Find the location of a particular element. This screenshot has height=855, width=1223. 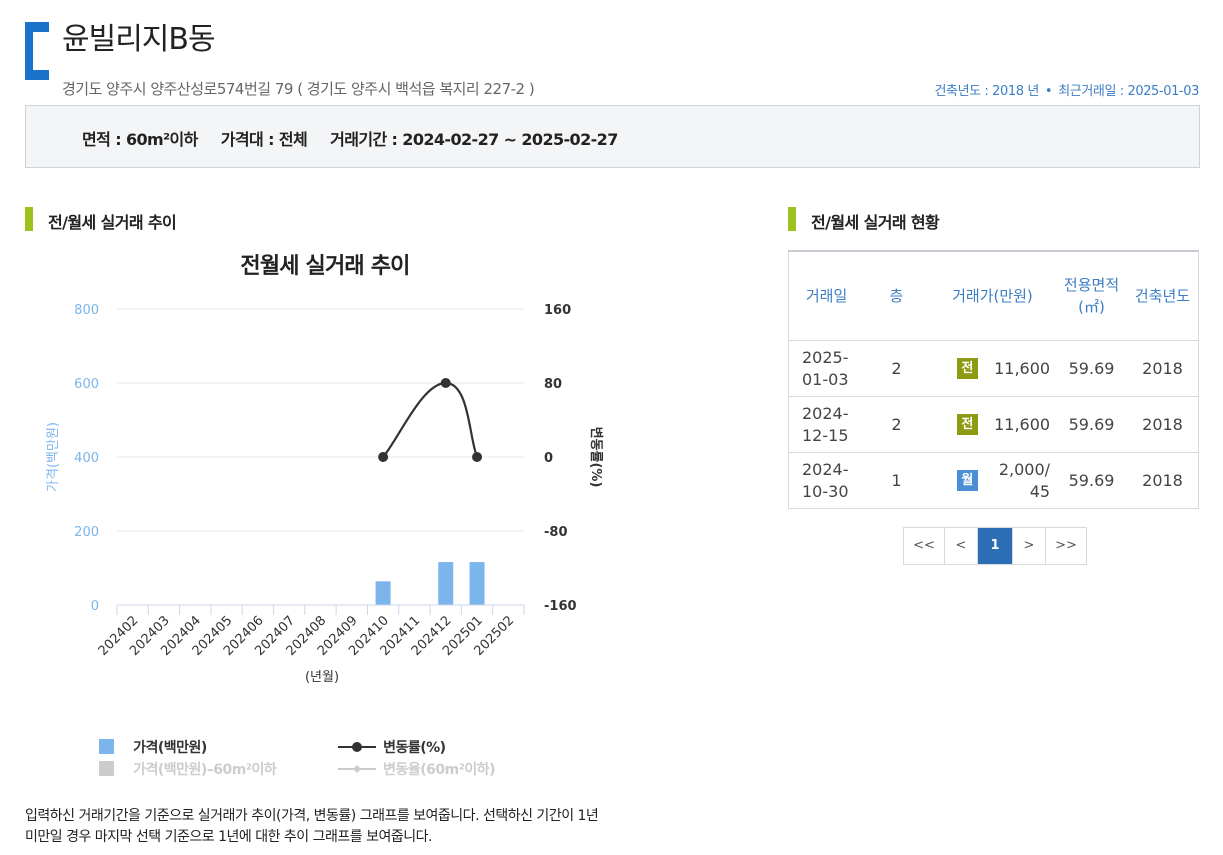

legend-price: 가격(백만원) is located at coordinates (153, 746).